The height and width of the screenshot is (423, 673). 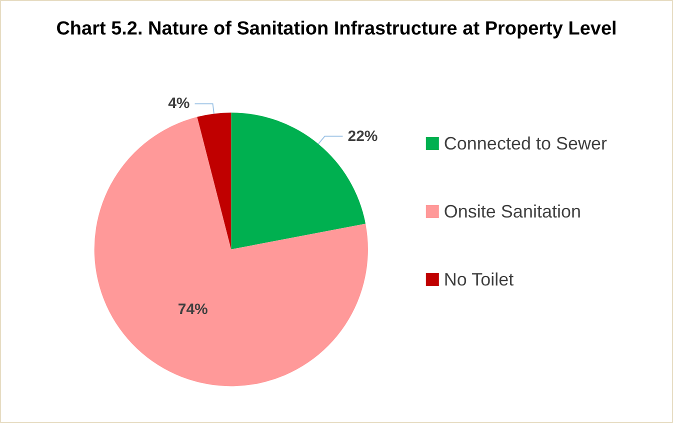 I want to click on data-label: 4%, so click(x=179, y=103).